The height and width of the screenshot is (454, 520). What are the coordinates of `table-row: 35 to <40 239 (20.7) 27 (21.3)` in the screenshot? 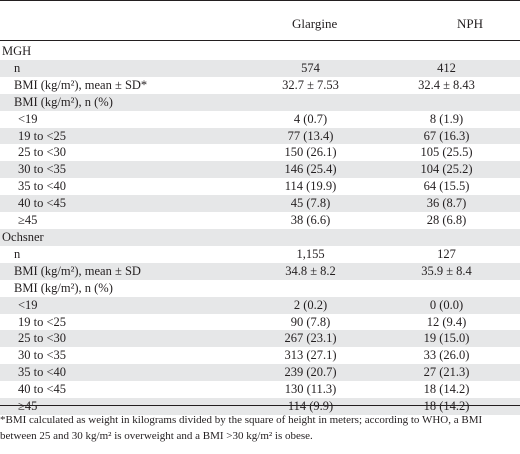 It's located at (260, 373).